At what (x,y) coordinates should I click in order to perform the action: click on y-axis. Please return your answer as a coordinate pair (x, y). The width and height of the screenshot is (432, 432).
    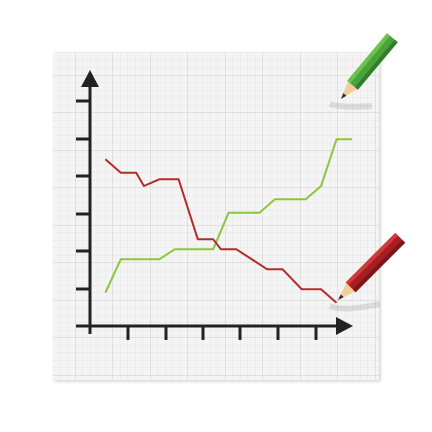
    Looking at the image, I should click on (90, 202).